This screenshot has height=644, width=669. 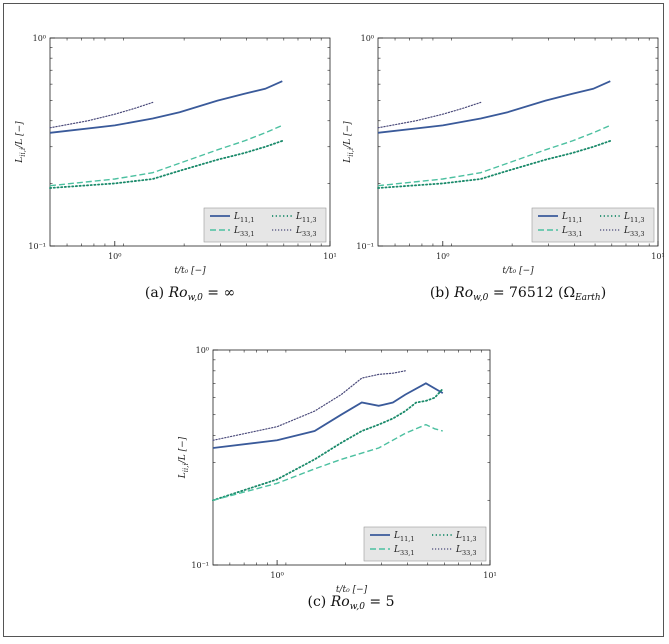 I want to click on panel-caption: (c) Row,0 = 5, so click(x=351, y=603).